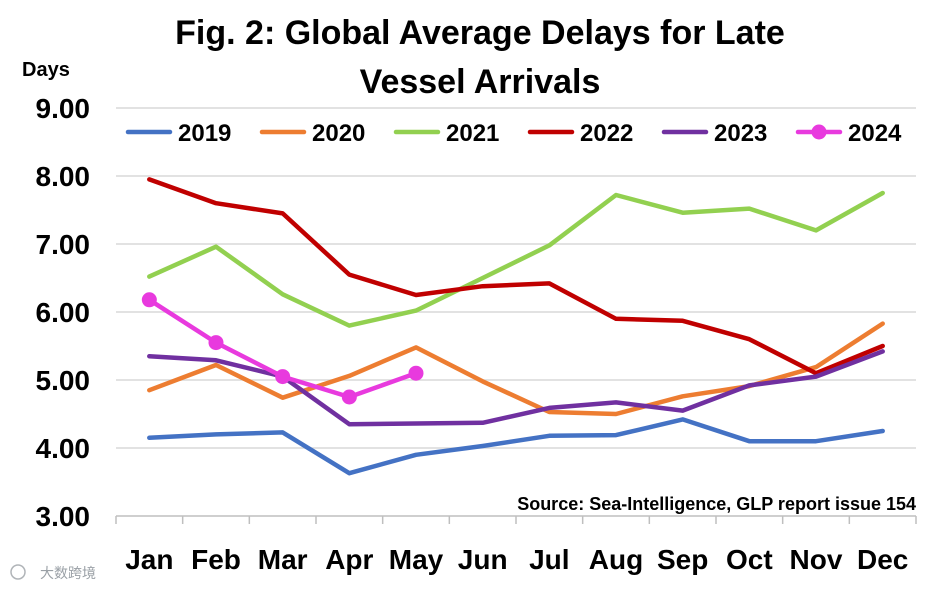 This screenshot has width=932, height=590. What do you see at coordinates (68, 573) in the screenshot?
I see `watermark-text: 大数跨境` at bounding box center [68, 573].